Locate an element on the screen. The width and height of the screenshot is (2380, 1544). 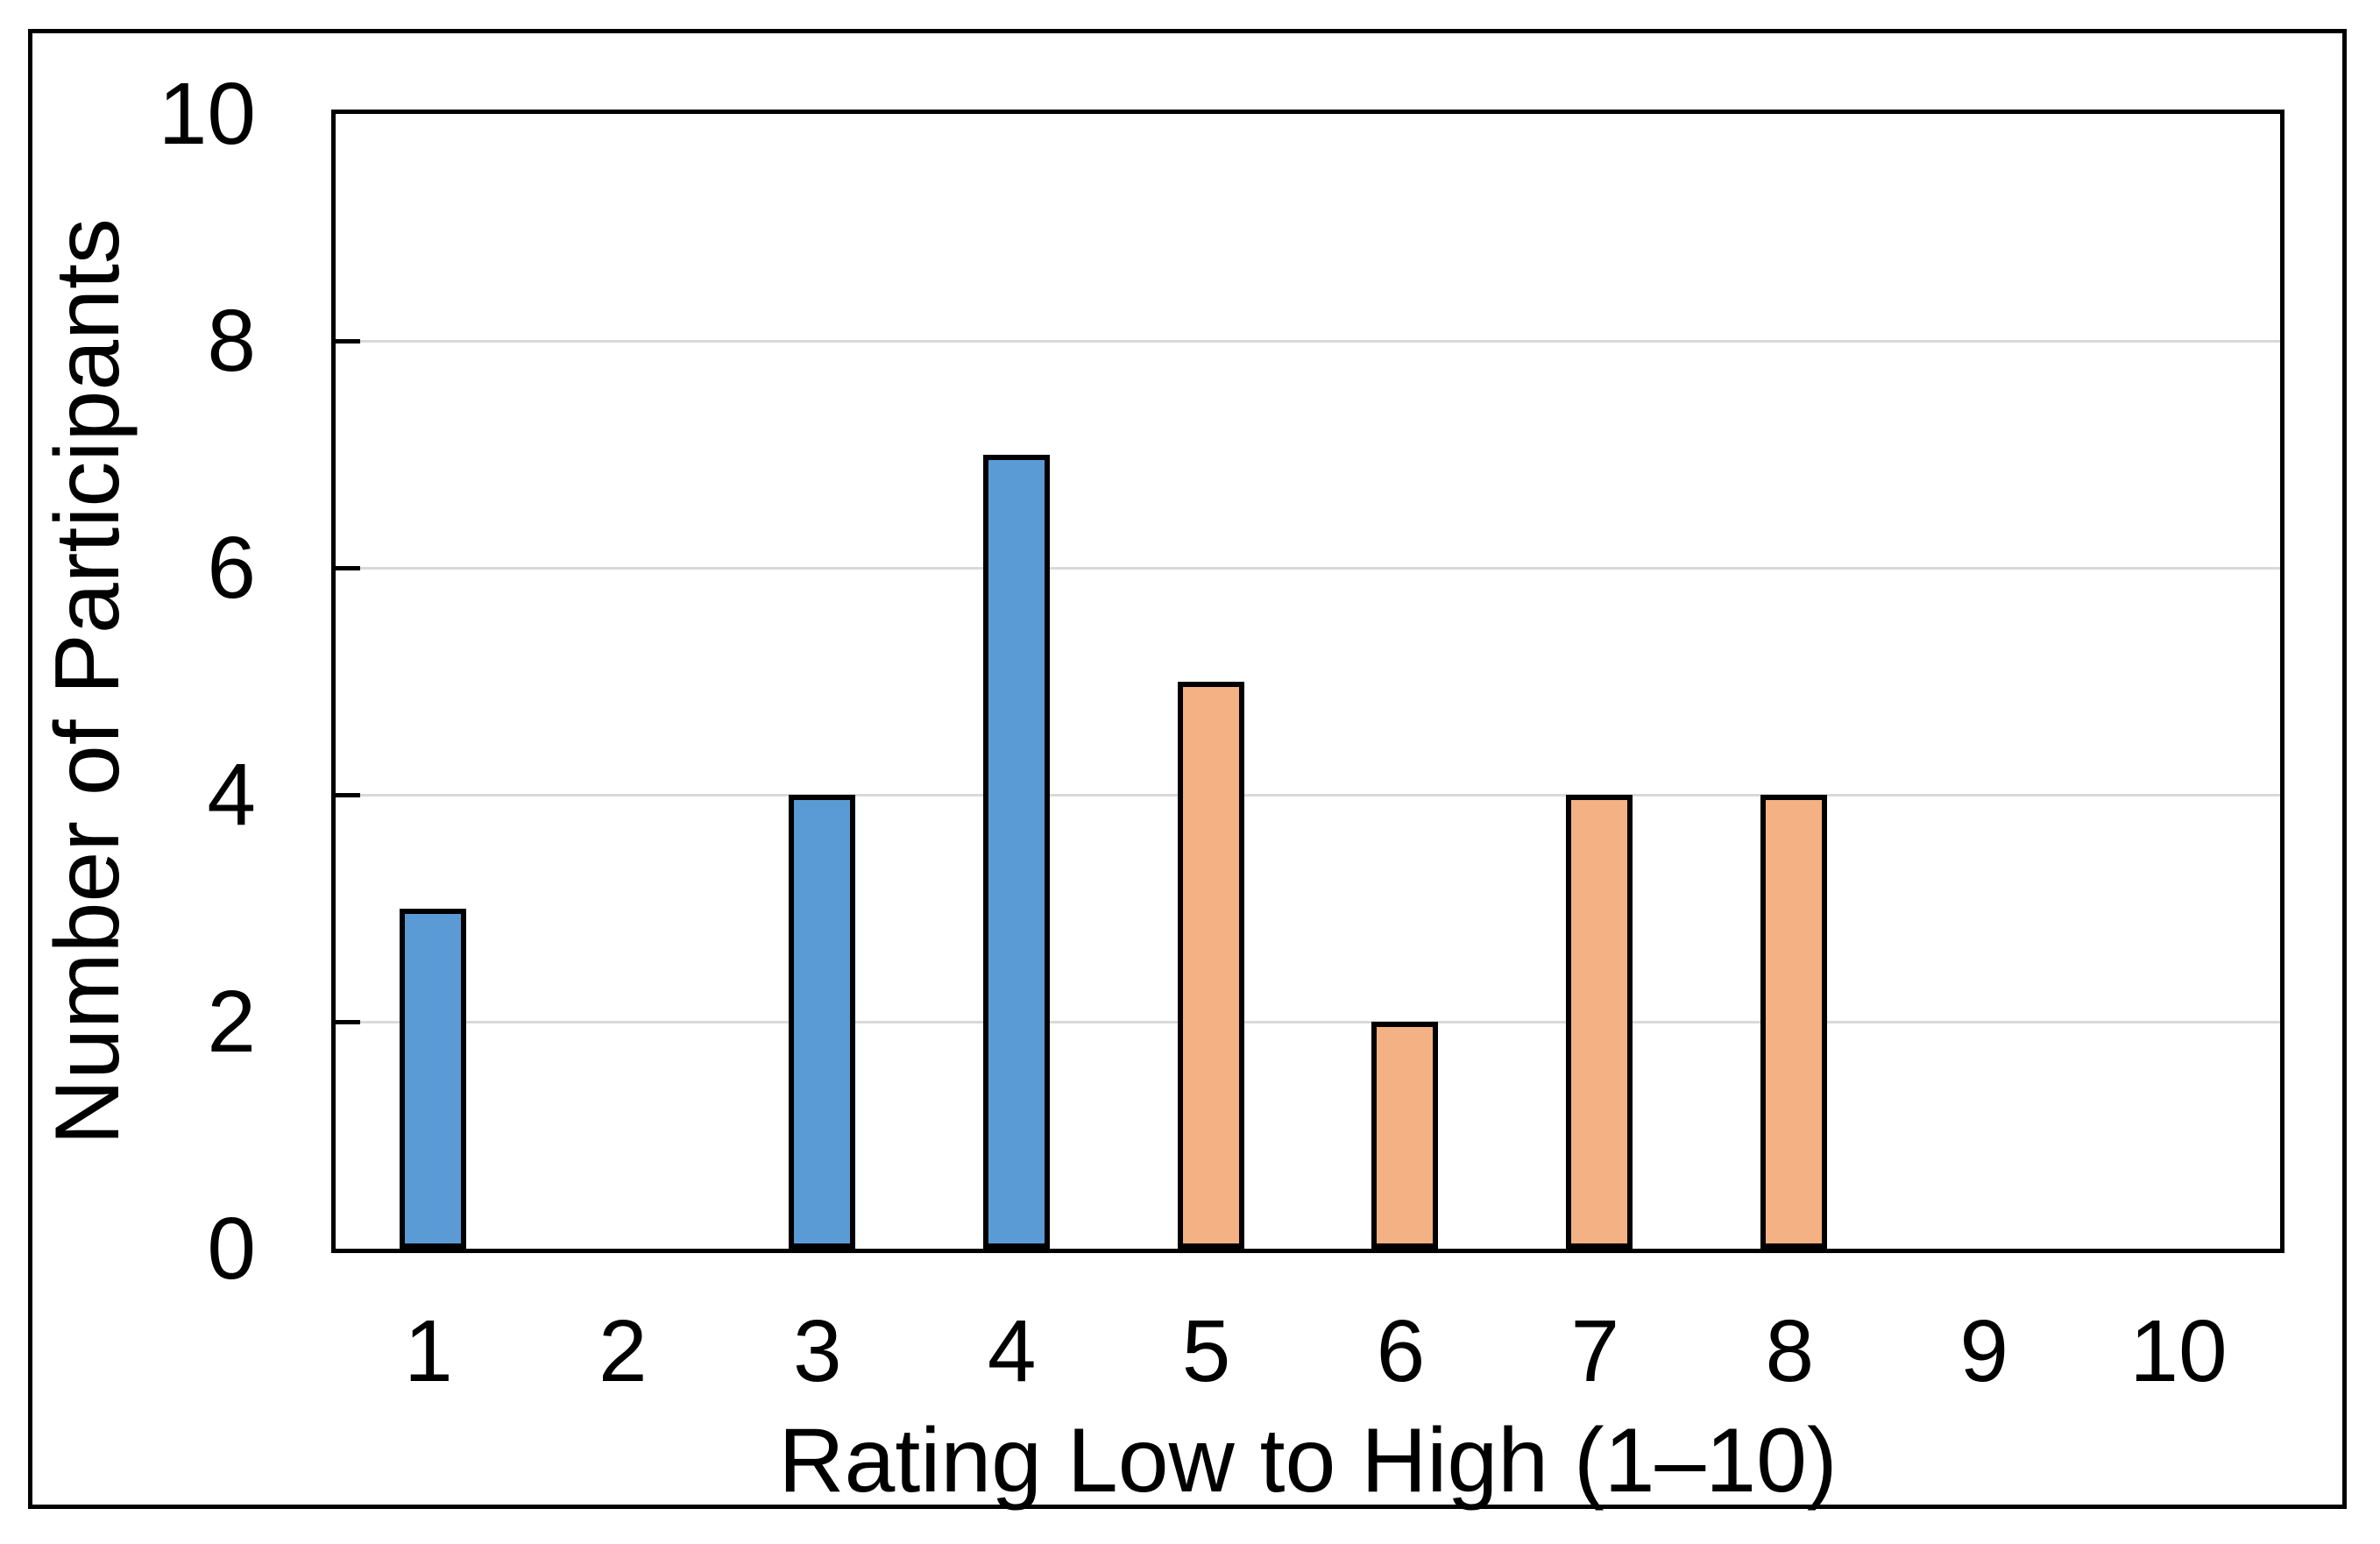
x-tick-label: 3 is located at coordinates (817, 1351).